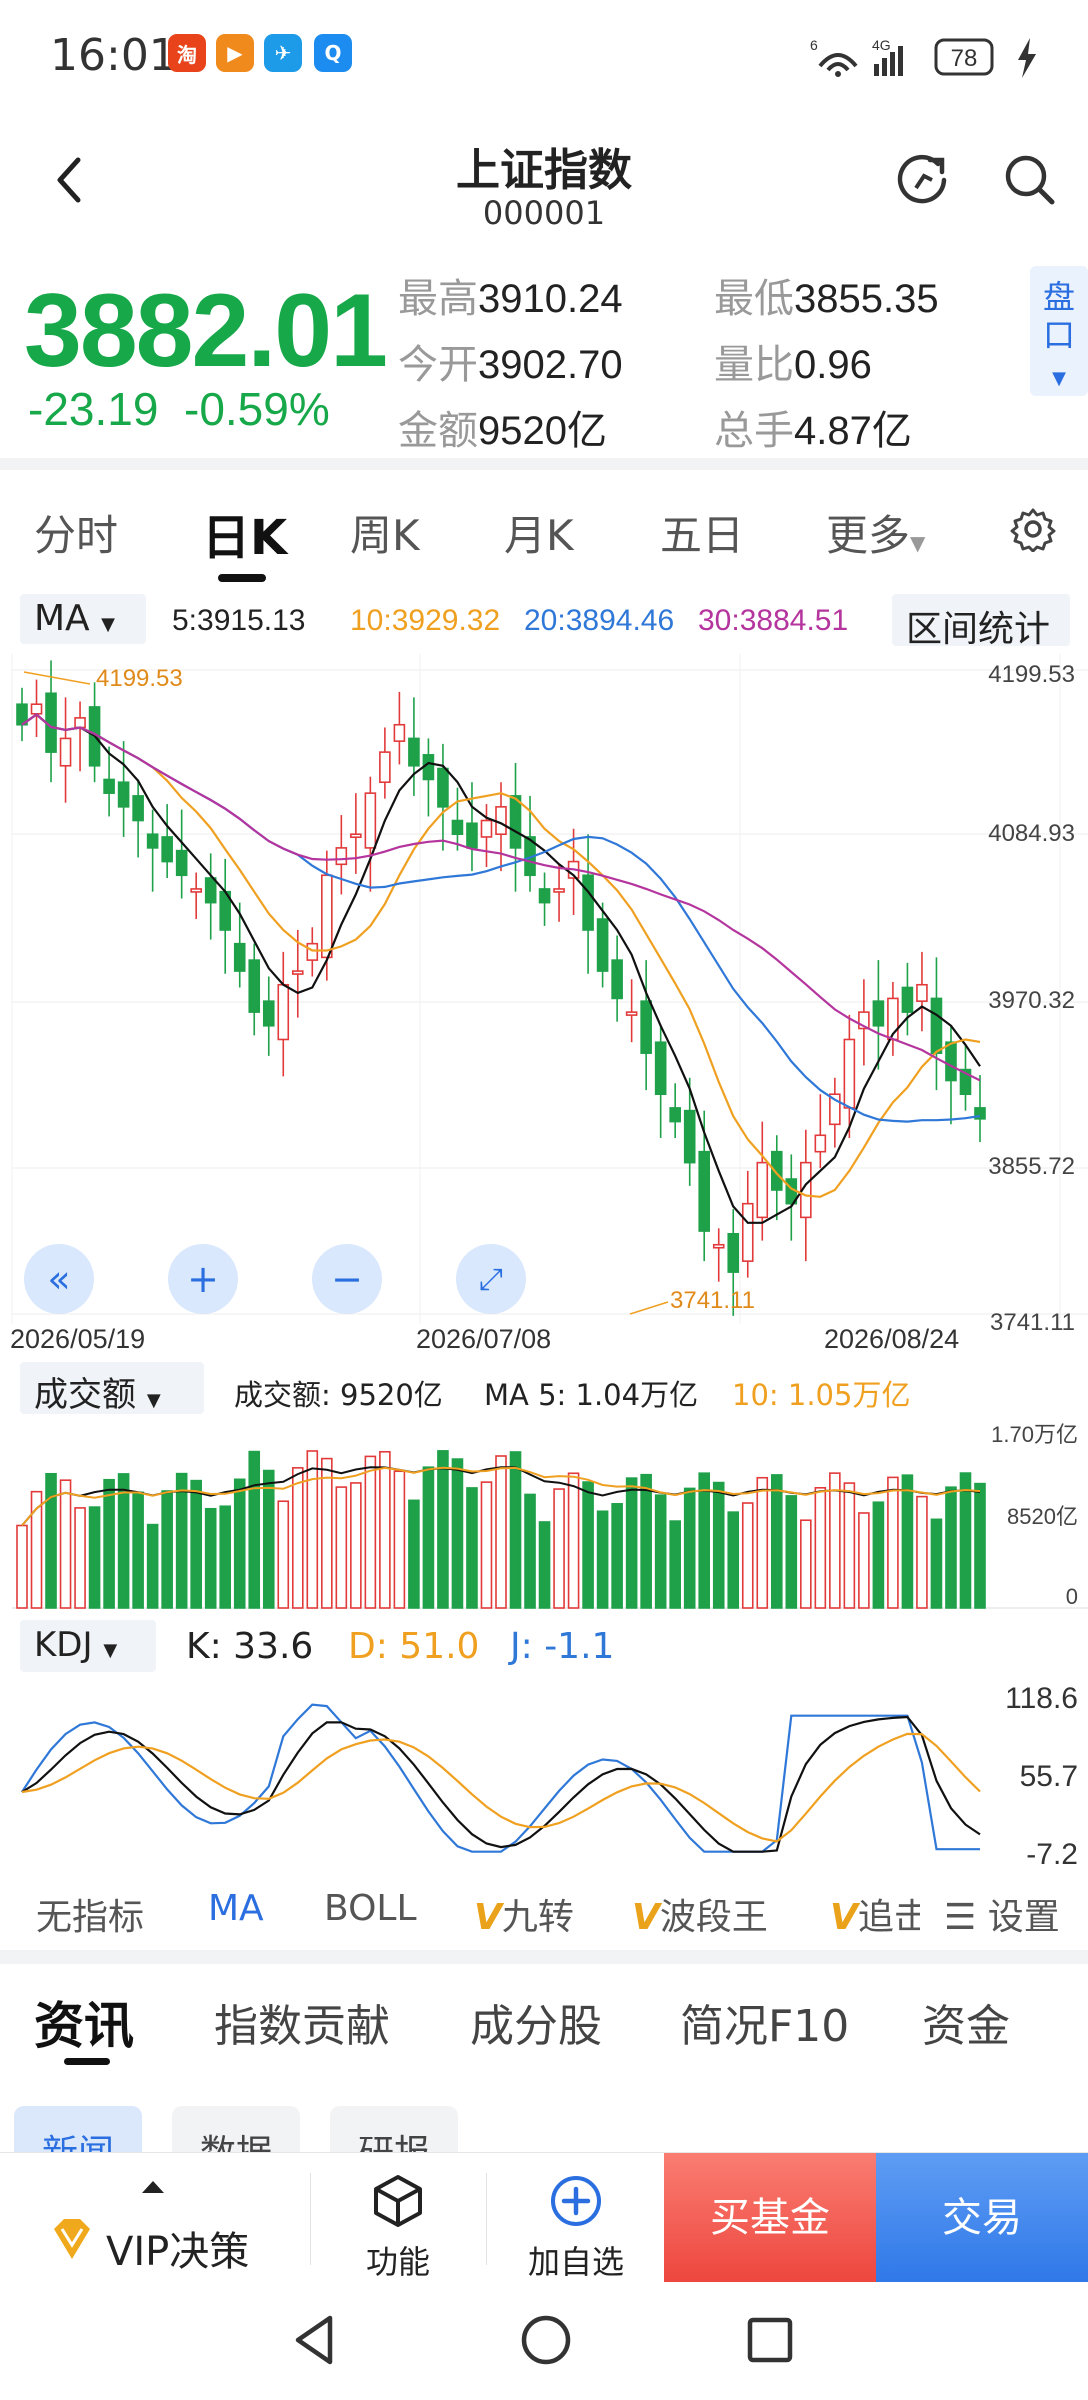  What do you see at coordinates (76, 535) in the screenshot?
I see `tab-intraday: 分时` at bounding box center [76, 535].